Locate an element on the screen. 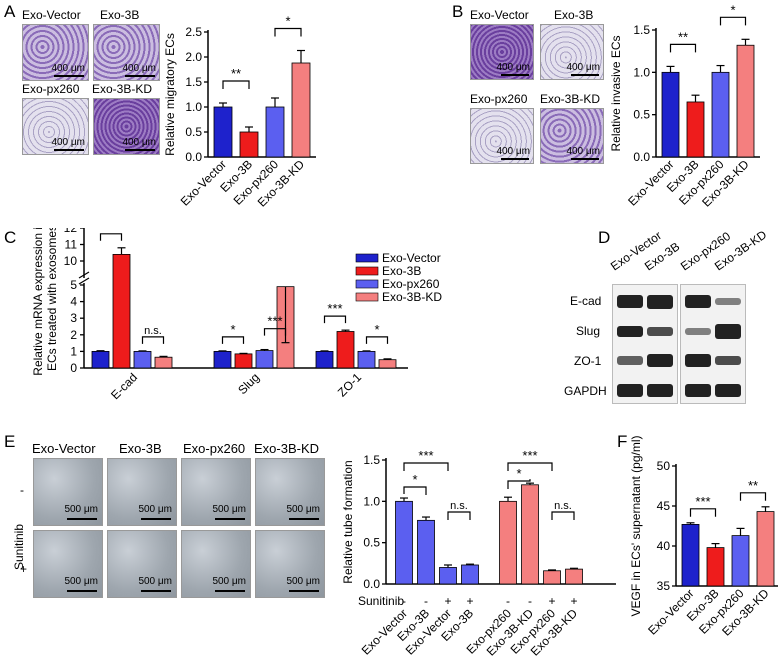 This screenshot has height=669, width=778. y-tick-label: 3 is located at coordinates (73, 318).